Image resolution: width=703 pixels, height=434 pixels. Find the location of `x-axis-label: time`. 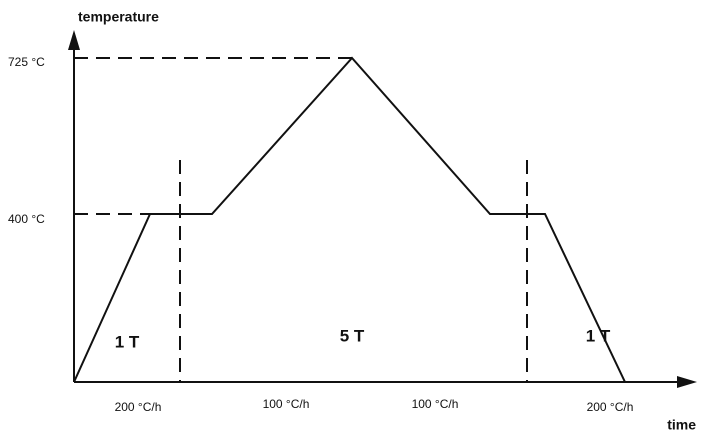

x-axis-label: time is located at coordinates (681, 425).